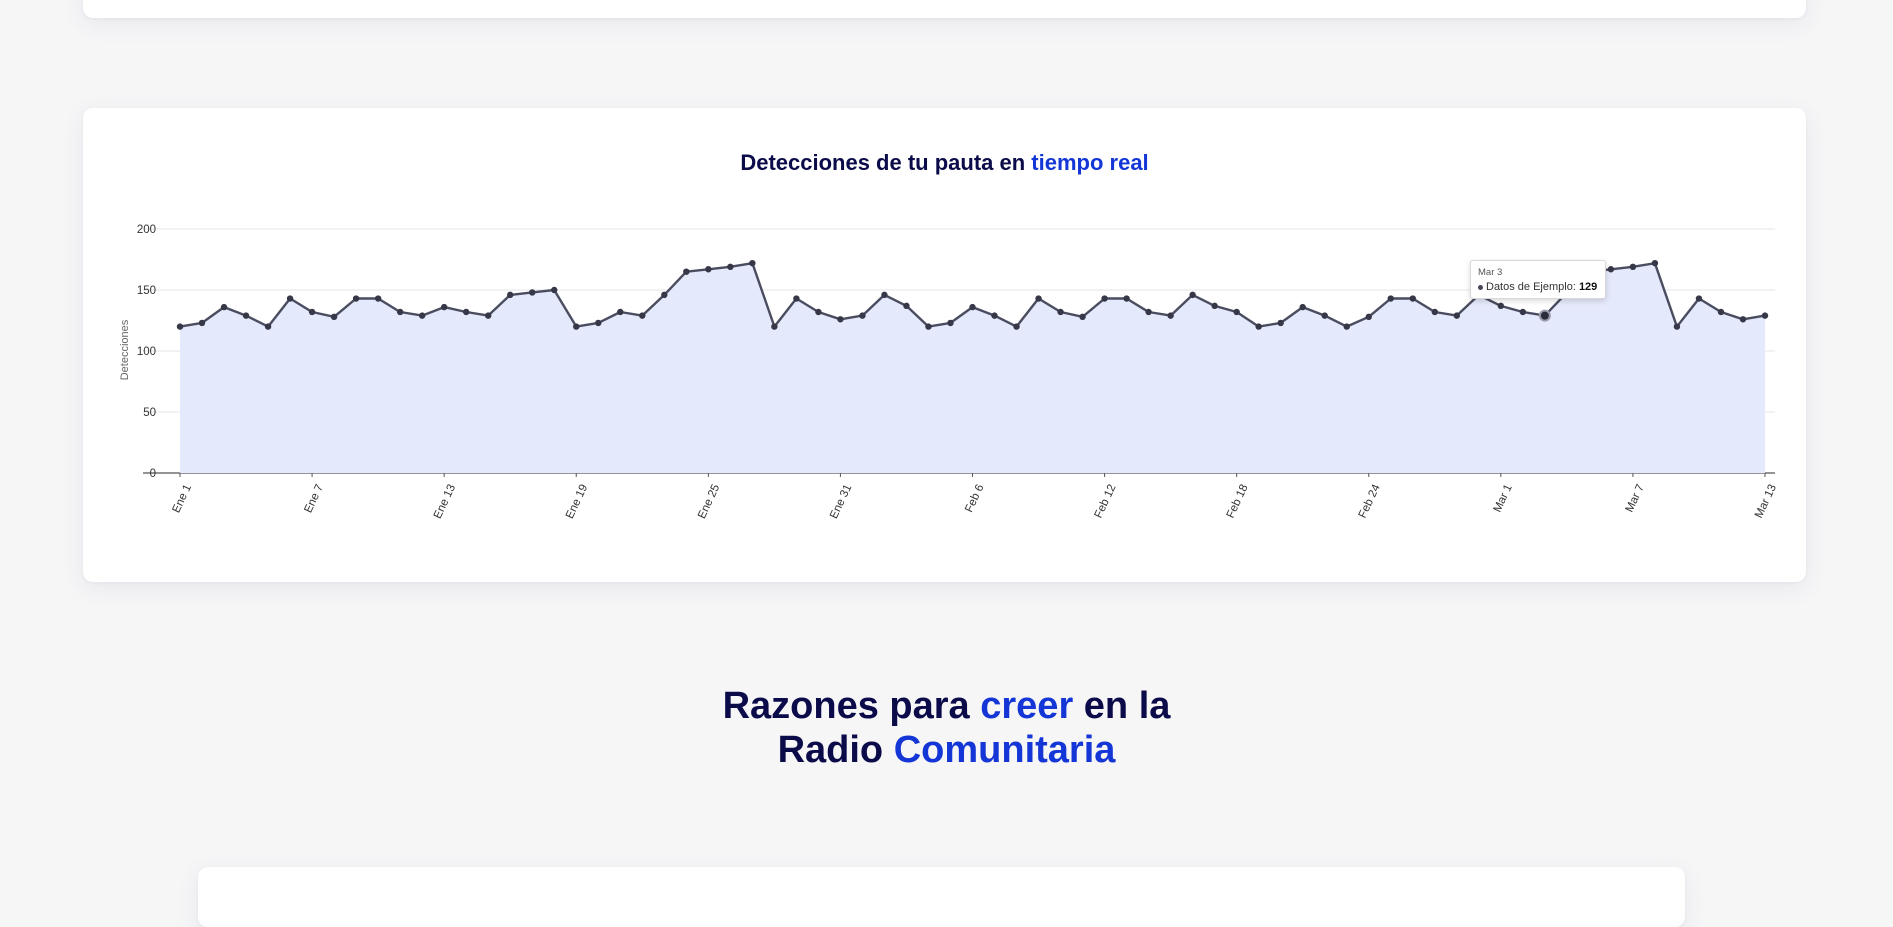 This screenshot has width=1893, height=927. Describe the element at coordinates (1538, 279) in the screenshot. I see `data-tooltip: Mar 3 Datos de Ejemplo: 129` at that location.